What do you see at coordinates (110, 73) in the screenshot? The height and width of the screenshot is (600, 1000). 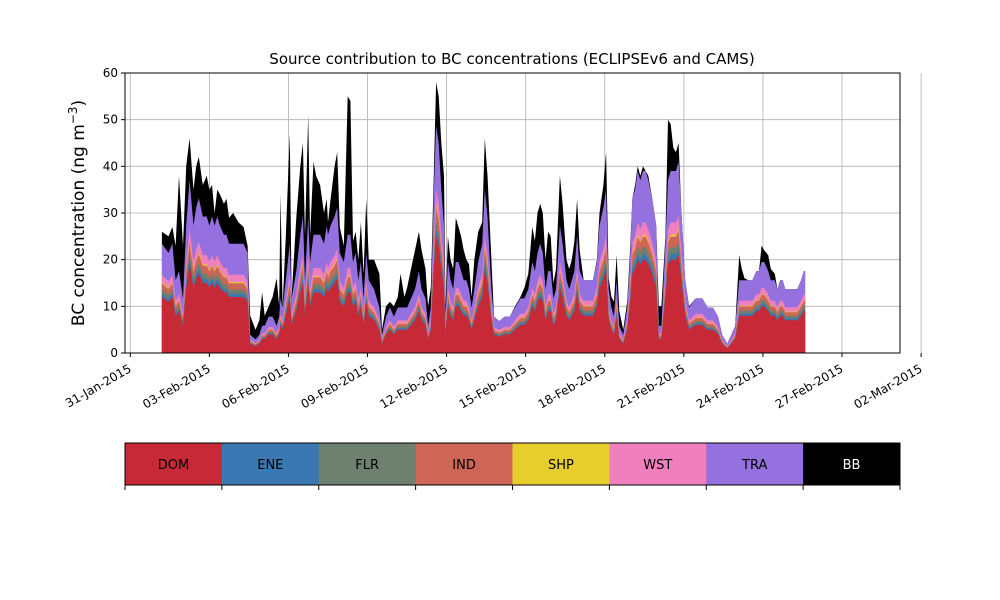 I see `y-tick-label: 60` at bounding box center [110, 73].